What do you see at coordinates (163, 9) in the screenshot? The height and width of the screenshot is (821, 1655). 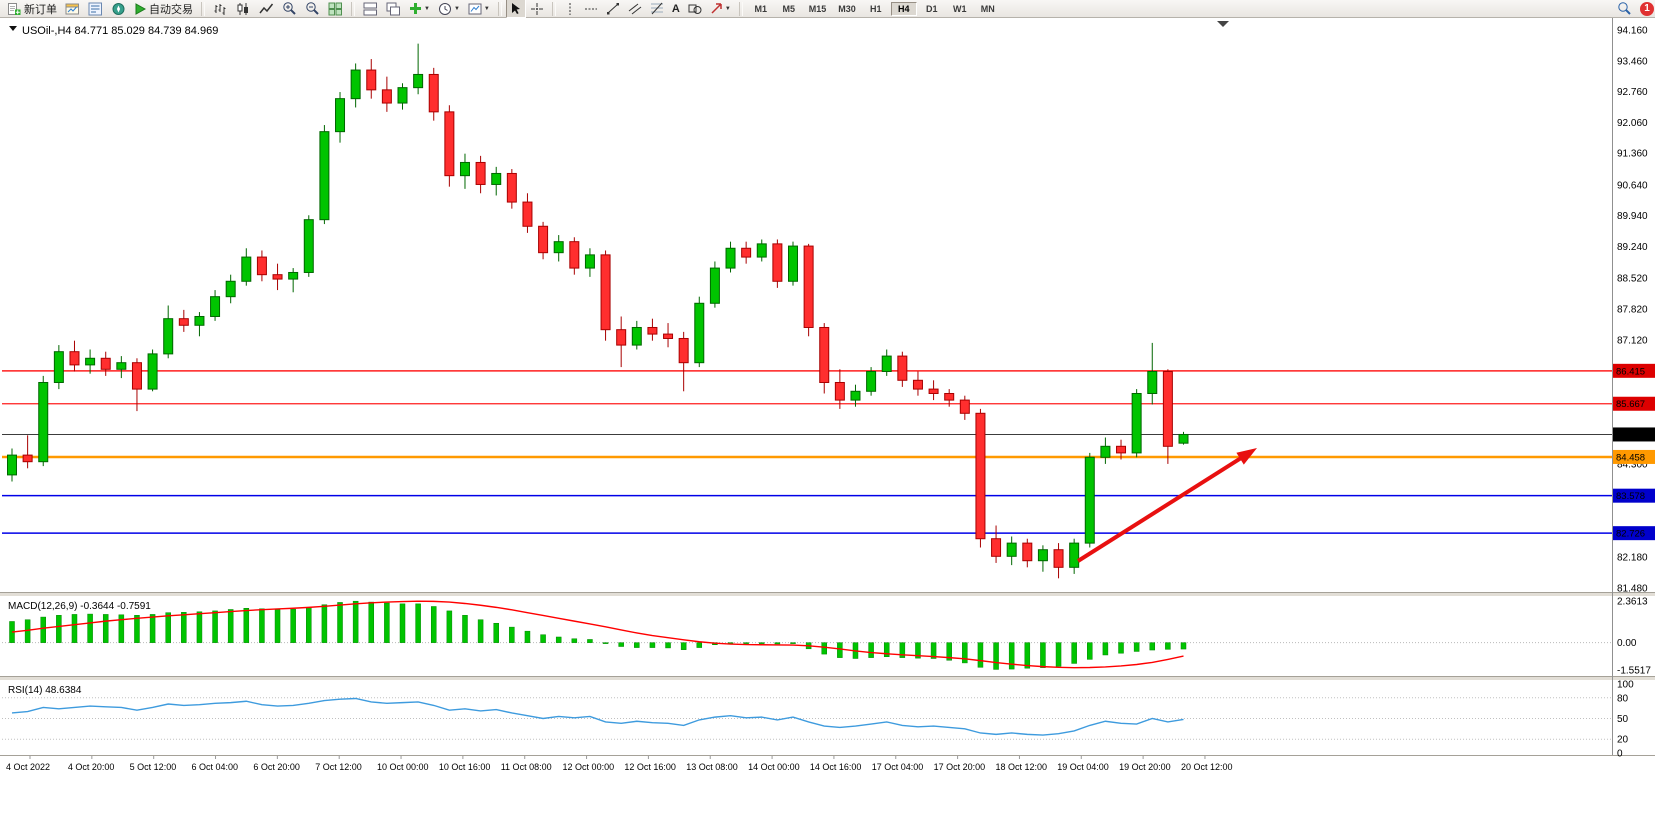 I see `autotrading-button: 自动交易` at bounding box center [163, 9].